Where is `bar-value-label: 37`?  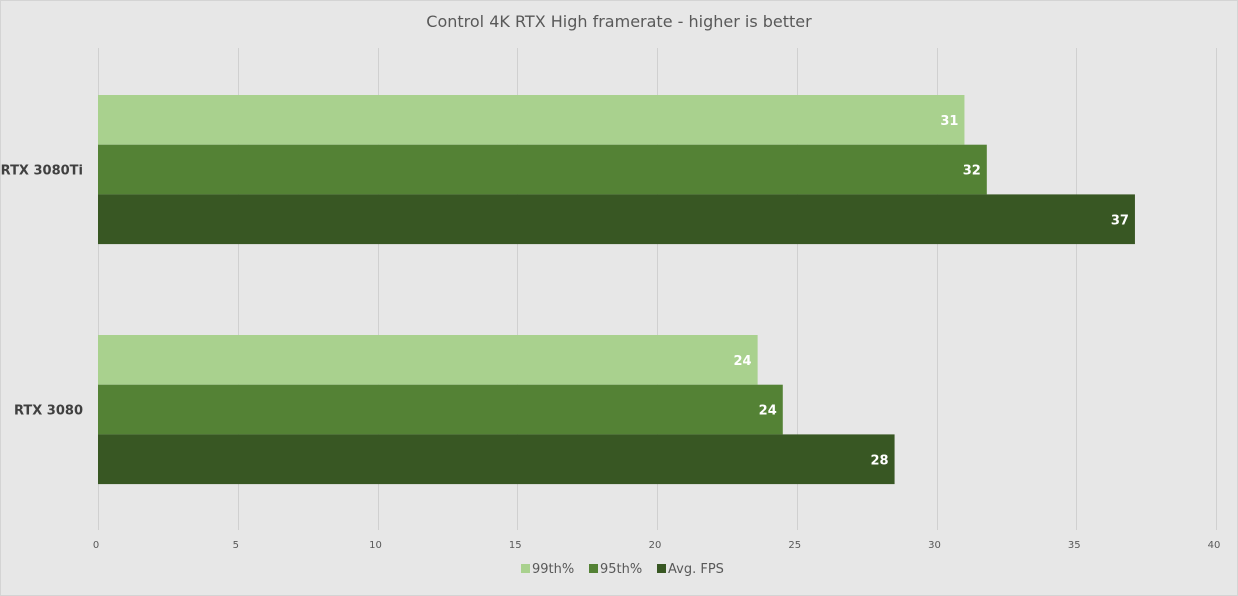 bar-value-label: 37 is located at coordinates (1120, 220).